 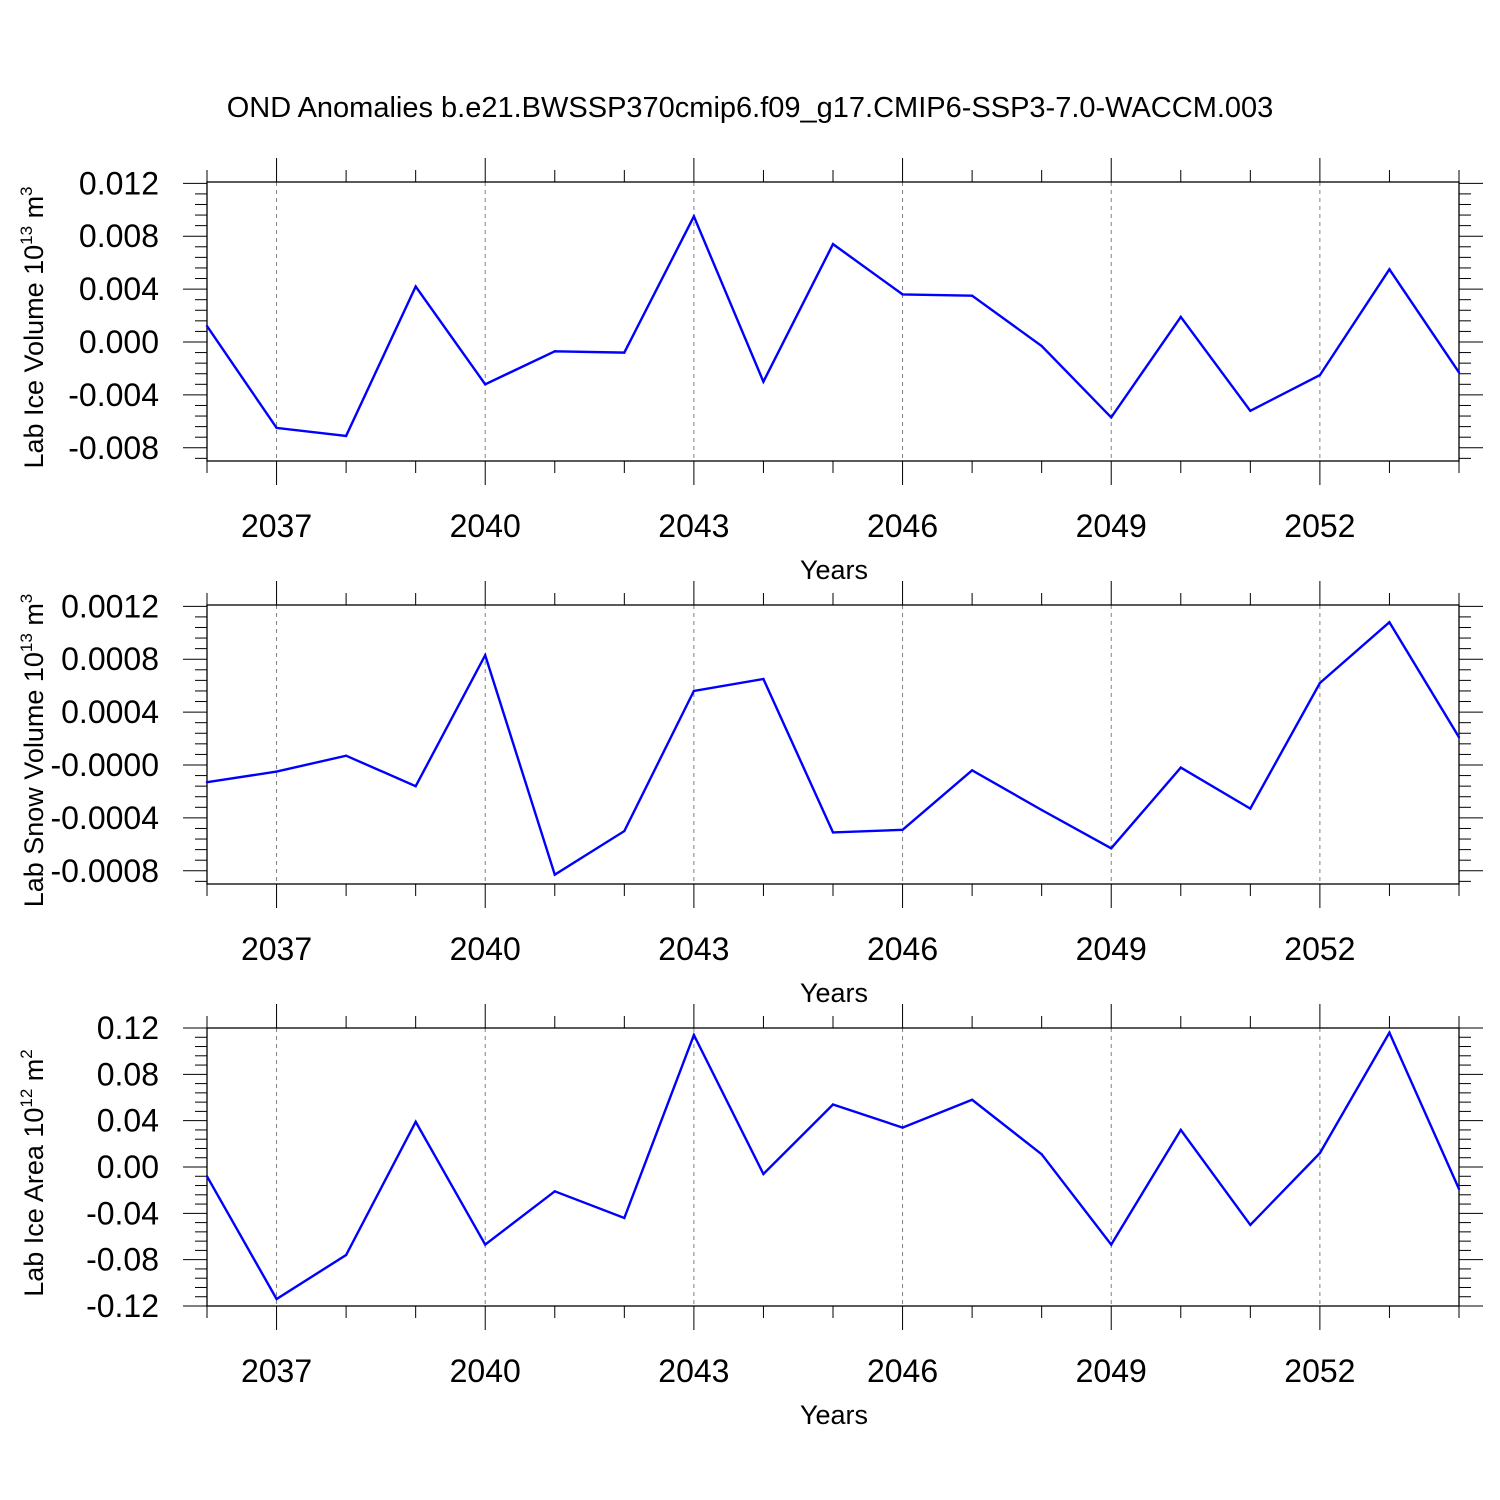 I want to click on y-tick-label: 0.12, so click(x=128, y=1028).